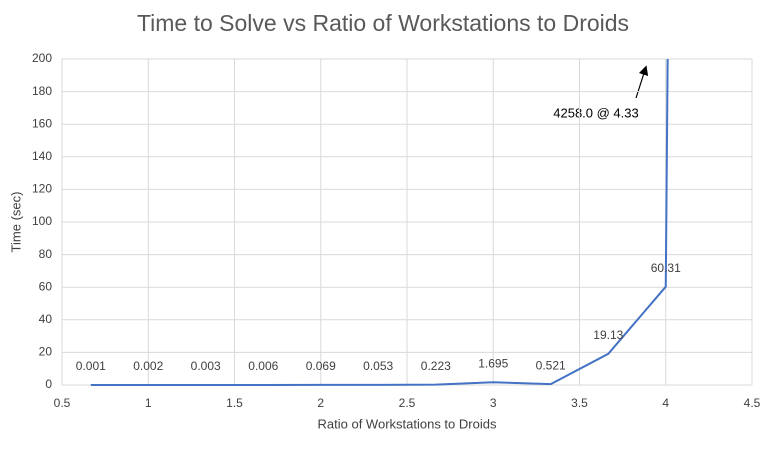 Image resolution: width=778 pixels, height=452 pixels. Describe the element at coordinates (42, 123) in the screenshot. I see `y-tick-label: 160` at that location.